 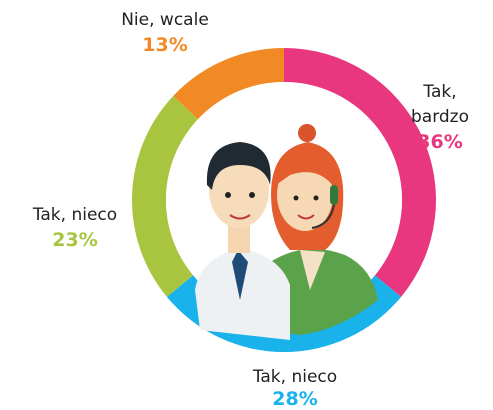 What do you see at coordinates (295, 399) in the screenshot?
I see `value-label: 28%` at bounding box center [295, 399].